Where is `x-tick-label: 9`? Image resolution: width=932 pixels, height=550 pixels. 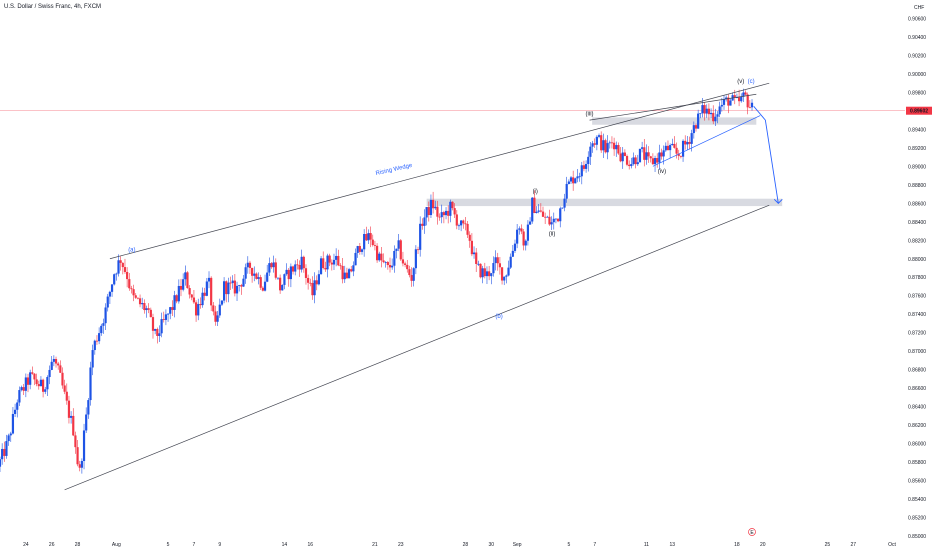 x-tick-label: 9 is located at coordinates (219, 545).